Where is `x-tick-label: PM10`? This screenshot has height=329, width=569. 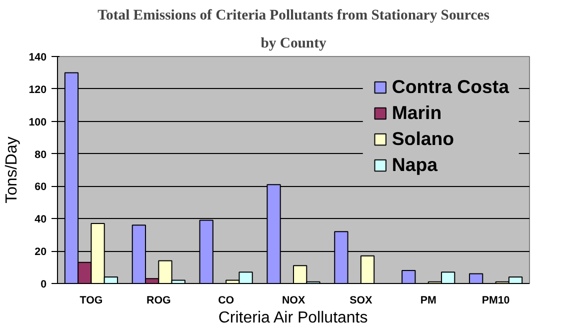 x-tick-label: PM10 is located at coordinates (496, 300).